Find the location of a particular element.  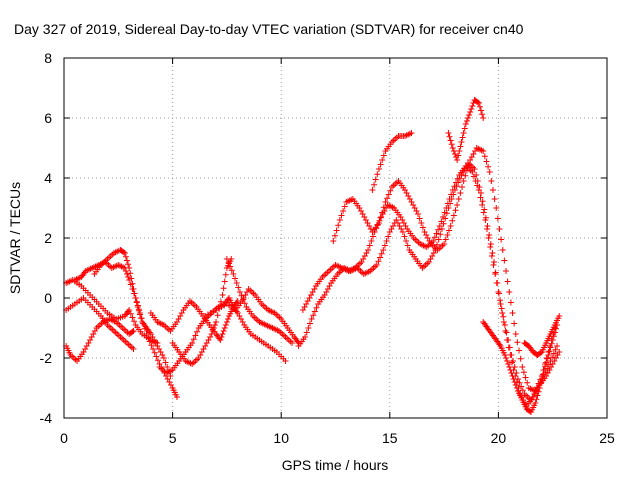

x-tick-label: 10 is located at coordinates (281, 438).